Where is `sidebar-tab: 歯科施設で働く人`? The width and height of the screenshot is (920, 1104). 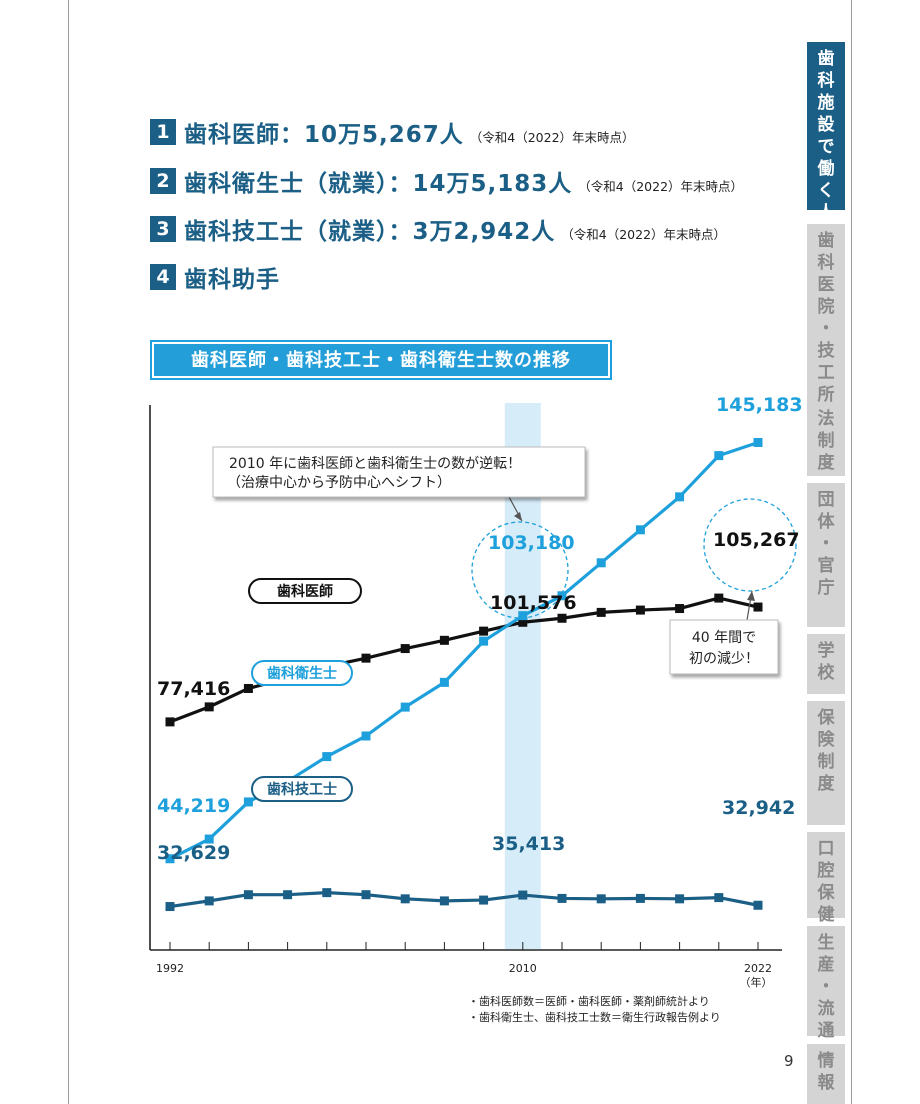
sidebar-tab: 歯科施設で働く人 is located at coordinates (826, 132).